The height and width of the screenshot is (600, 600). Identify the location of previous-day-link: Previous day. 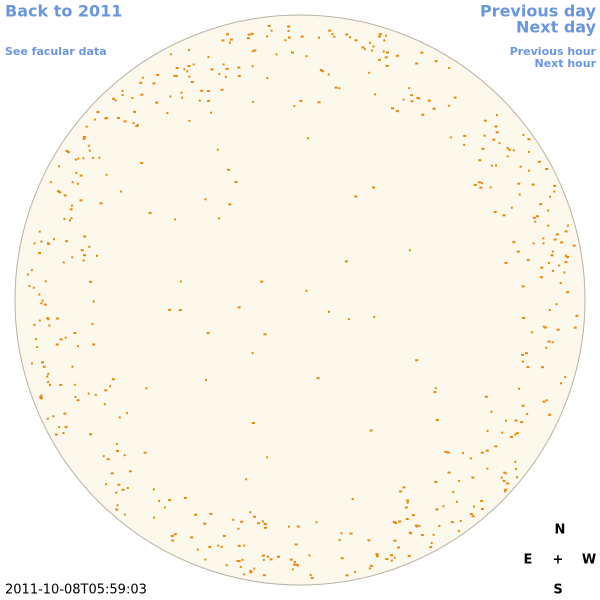
(538, 11).